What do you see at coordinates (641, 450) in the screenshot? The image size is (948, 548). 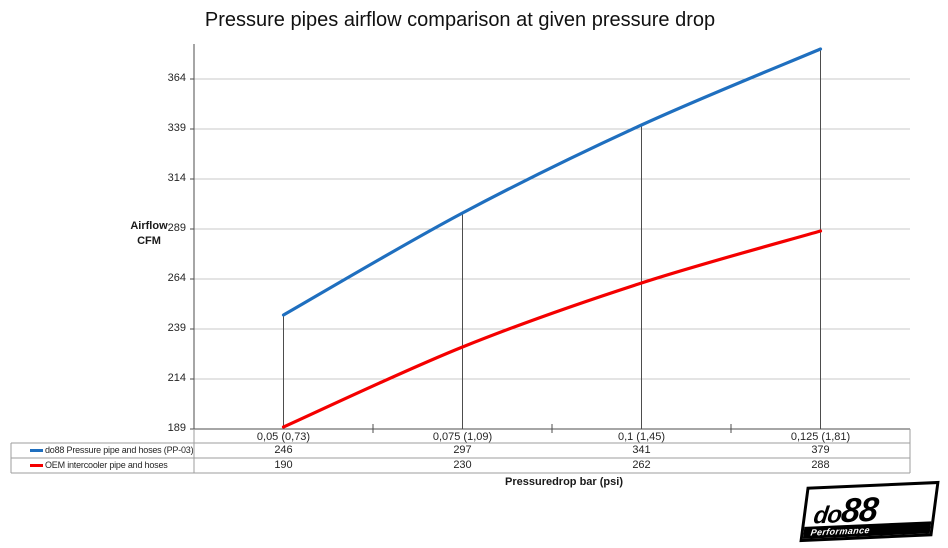 I see `table-value: 341` at bounding box center [641, 450].